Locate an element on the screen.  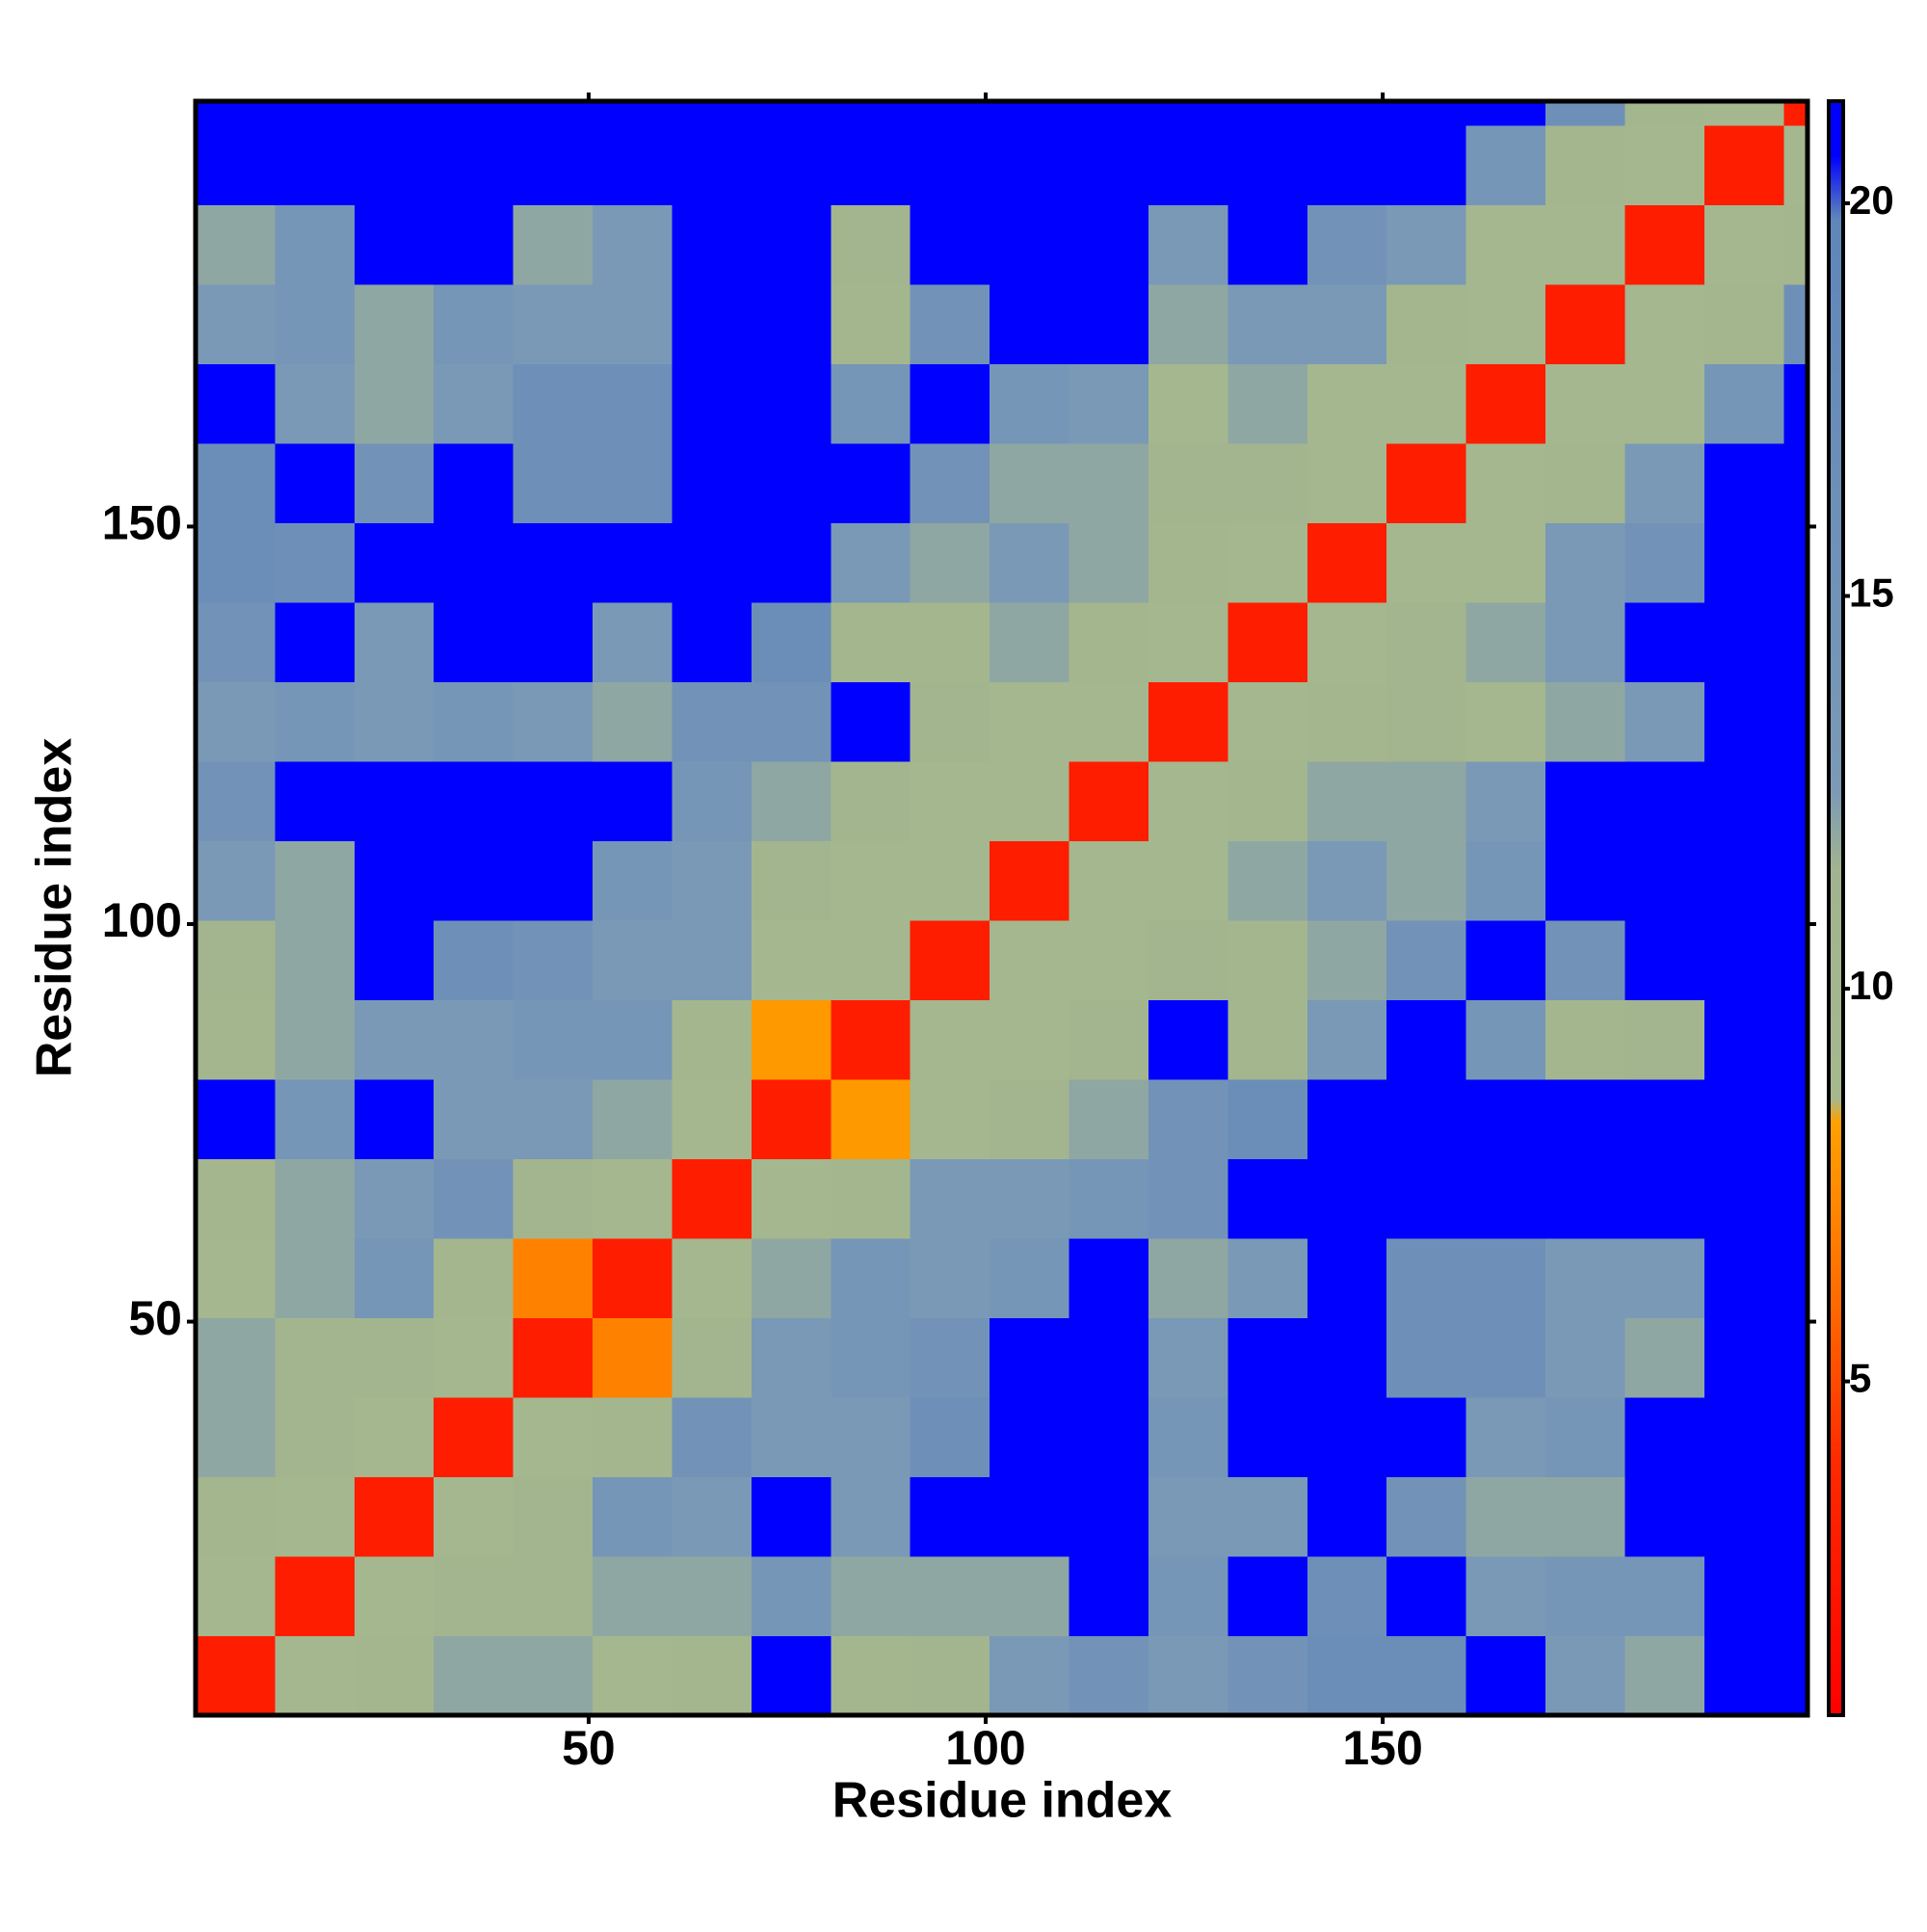
x-tick-label: 100 is located at coordinates (985, 1748).